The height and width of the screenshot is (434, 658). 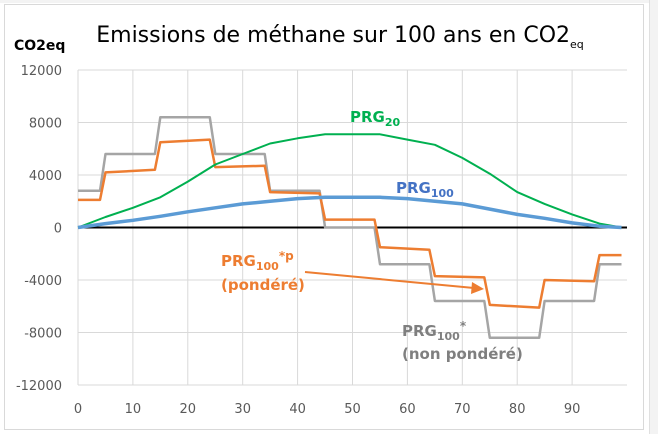 I want to click on y-tick-label: 8000, so click(x=45, y=124).